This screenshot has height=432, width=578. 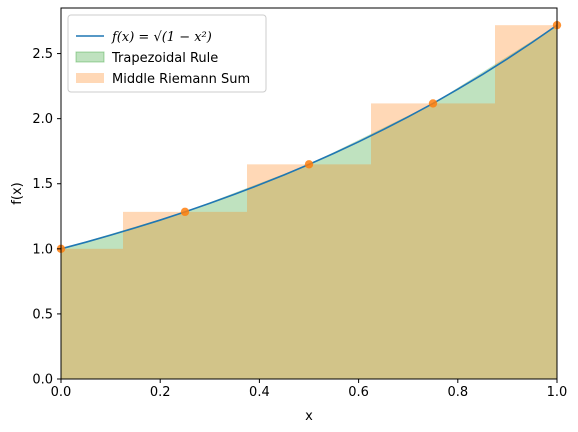 I want to click on y-tick-label-5: 2.5, so click(x=42, y=54).